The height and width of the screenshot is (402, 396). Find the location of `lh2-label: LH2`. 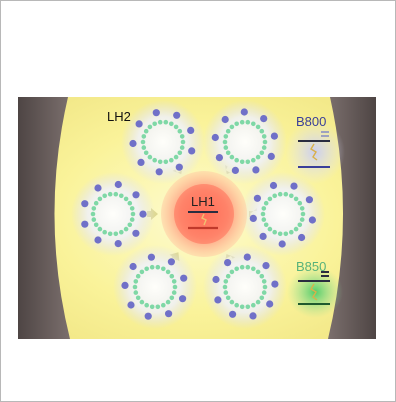

lh2-label: LH2 is located at coordinates (119, 116).